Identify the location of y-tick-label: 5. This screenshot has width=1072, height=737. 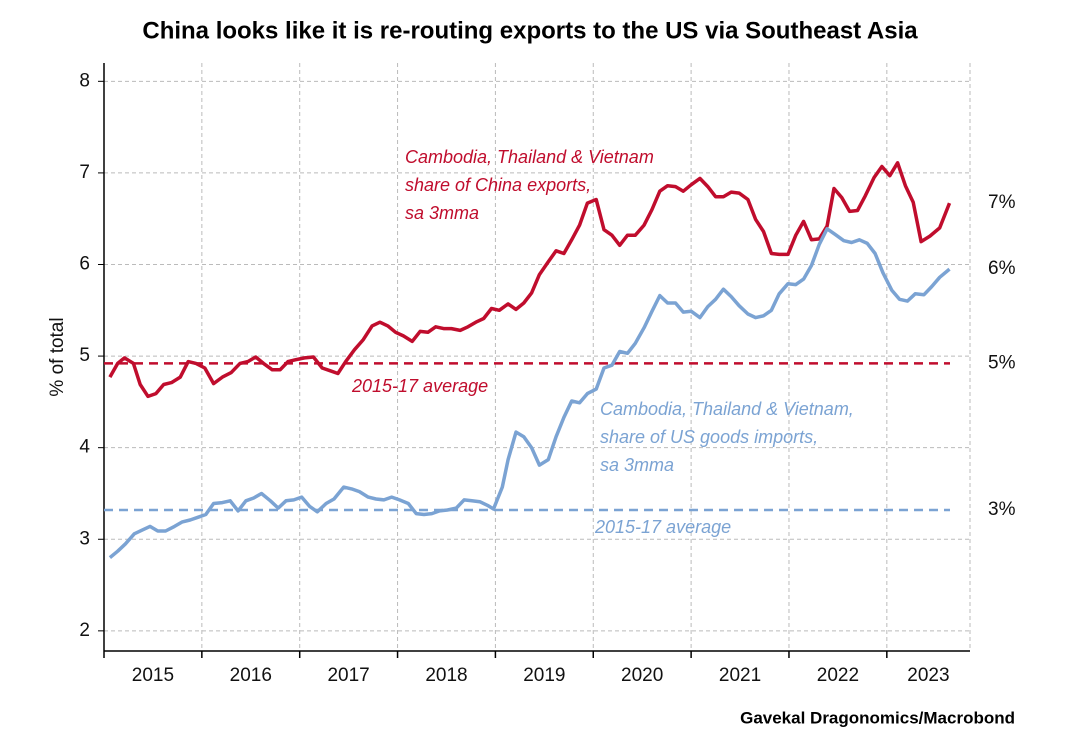
(84, 355).